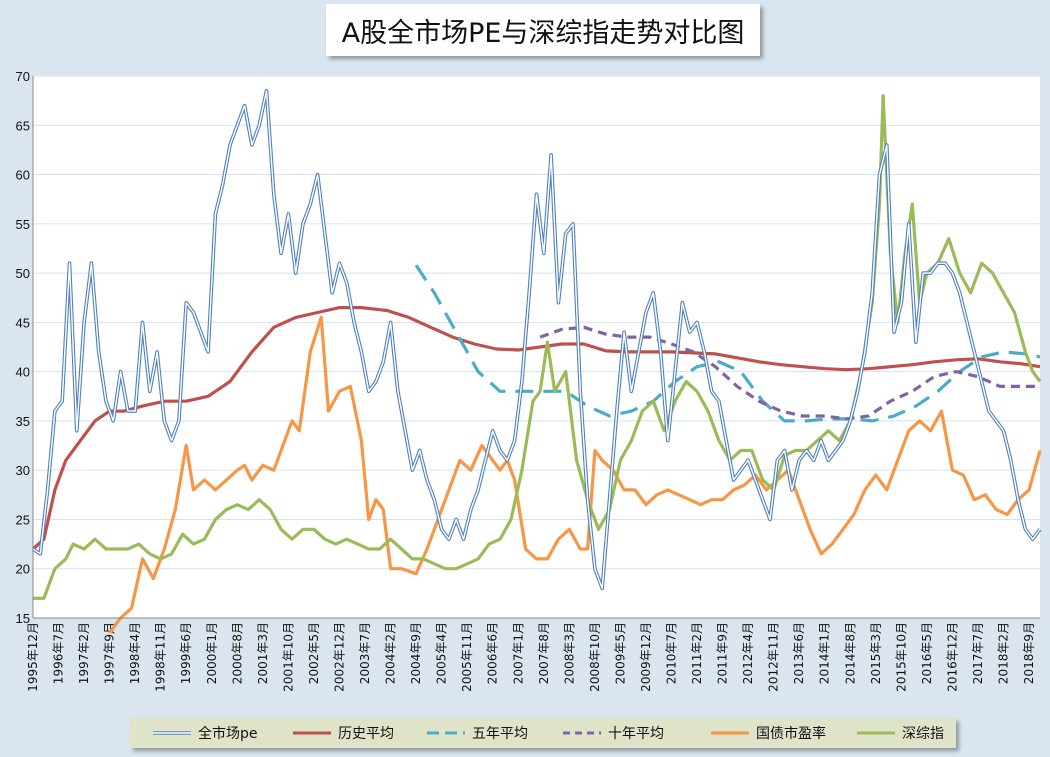 Image resolution: width=1050 pixels, height=757 pixels. What do you see at coordinates (900, 733) in the screenshot?
I see `legend-item: 深综指` at bounding box center [900, 733].